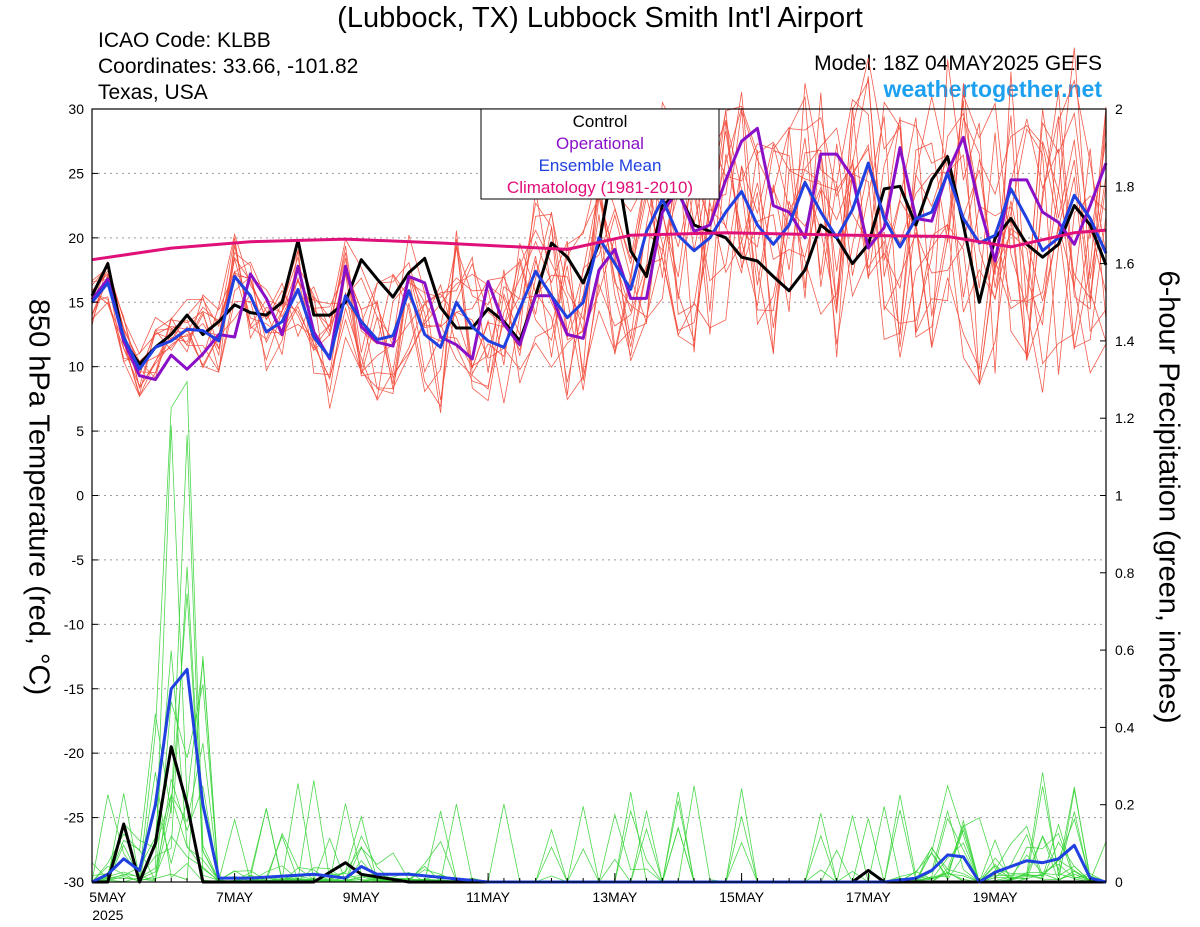  Describe the element at coordinates (1125, 805) in the screenshot. I see `y2-tick-label: 0.2` at that location.